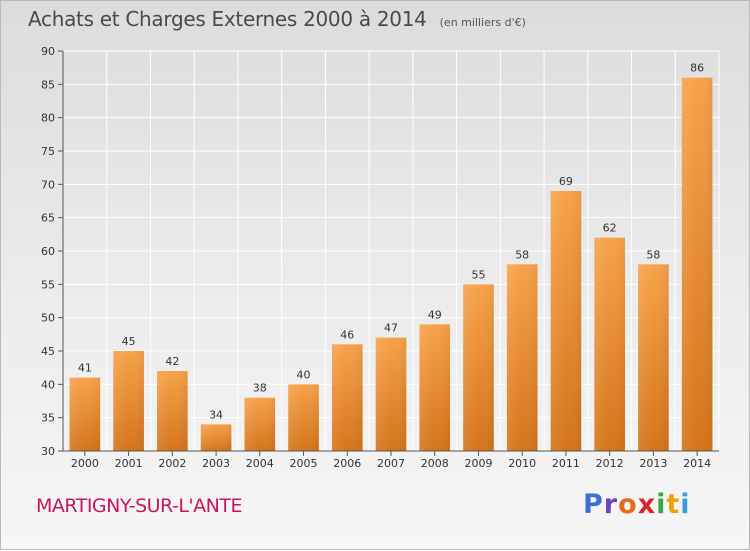  What do you see at coordinates (478, 274) in the screenshot?
I see `bar-value-label: 55` at bounding box center [478, 274].